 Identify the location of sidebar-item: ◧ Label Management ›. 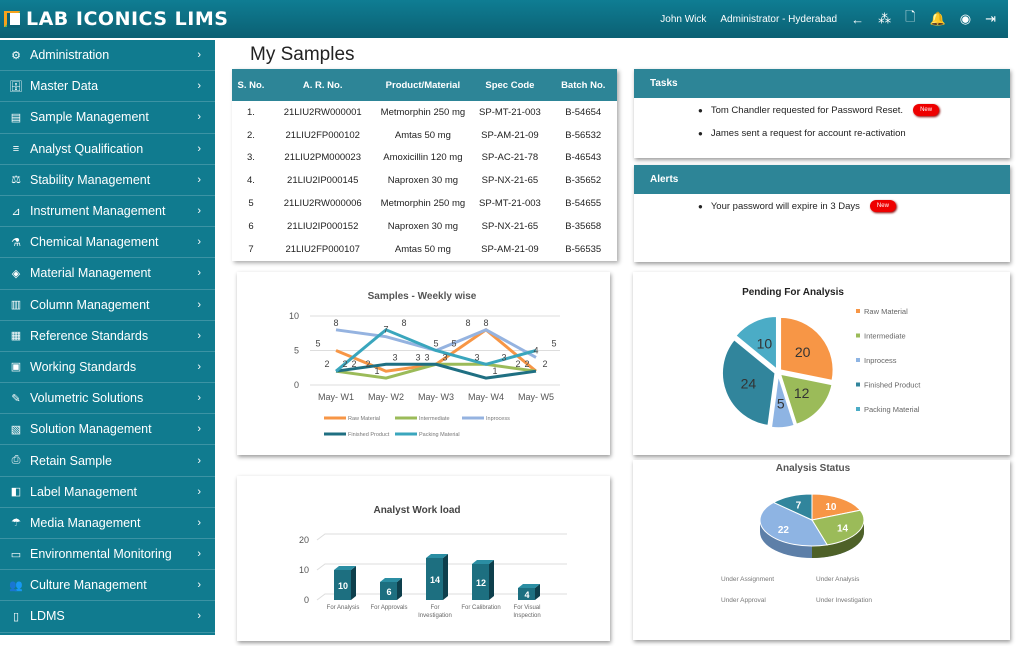
(107, 492).